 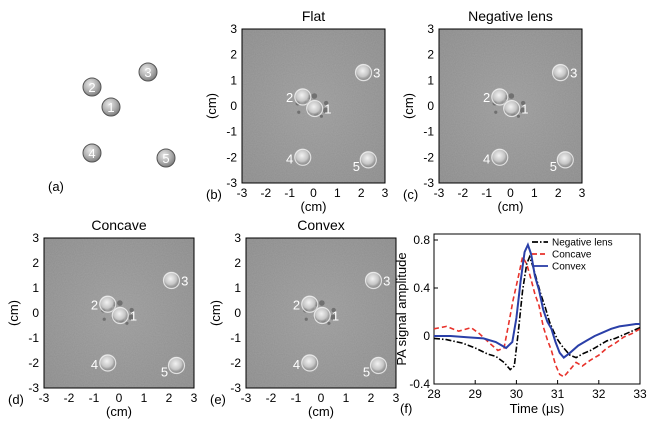 I want to click on source-marker-5: 5, so click(x=166, y=158).